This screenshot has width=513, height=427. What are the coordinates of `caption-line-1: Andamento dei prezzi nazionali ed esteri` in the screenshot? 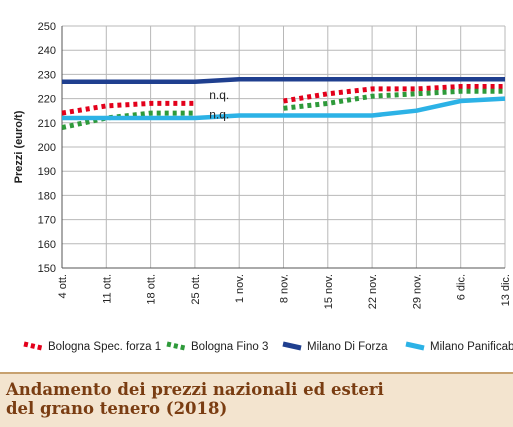 It's located at (195, 389).